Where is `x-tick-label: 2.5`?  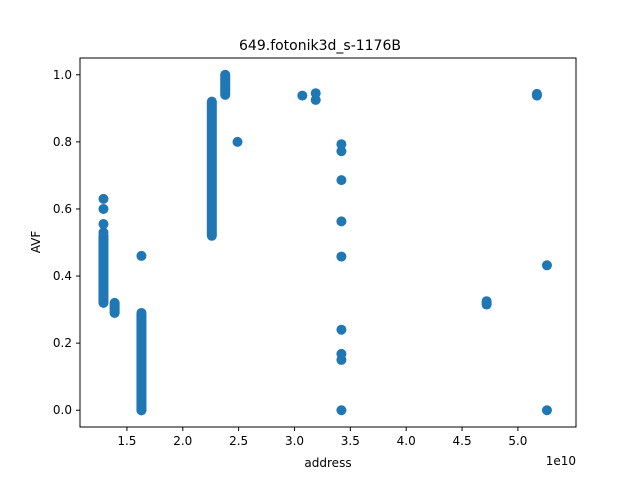 x-tick-label: 2.5 is located at coordinates (238, 441).